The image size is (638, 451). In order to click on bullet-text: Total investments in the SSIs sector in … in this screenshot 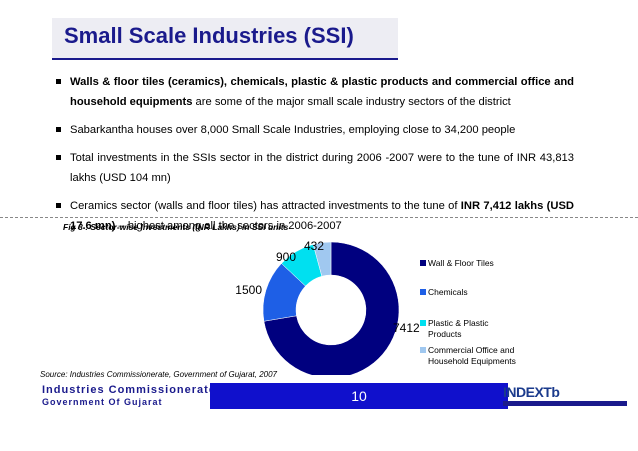, I will do `click(322, 168)`.